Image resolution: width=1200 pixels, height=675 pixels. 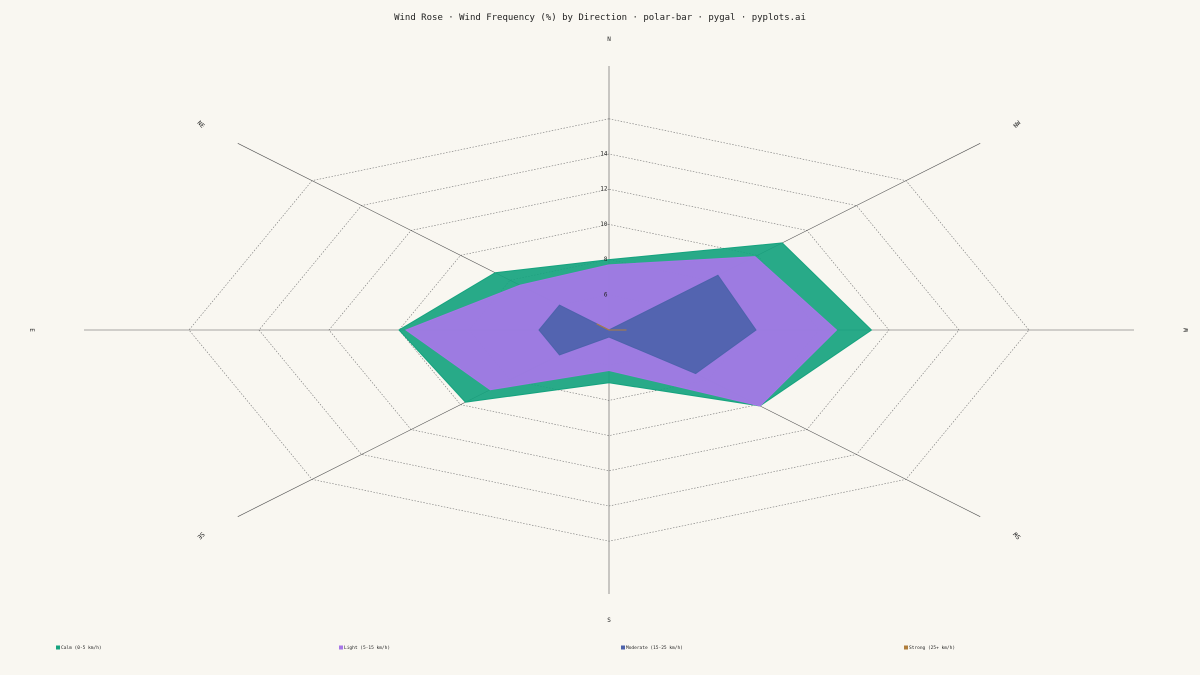 I want to click on legend-label-1: Light (5-15 km/h), so click(x=367, y=648).